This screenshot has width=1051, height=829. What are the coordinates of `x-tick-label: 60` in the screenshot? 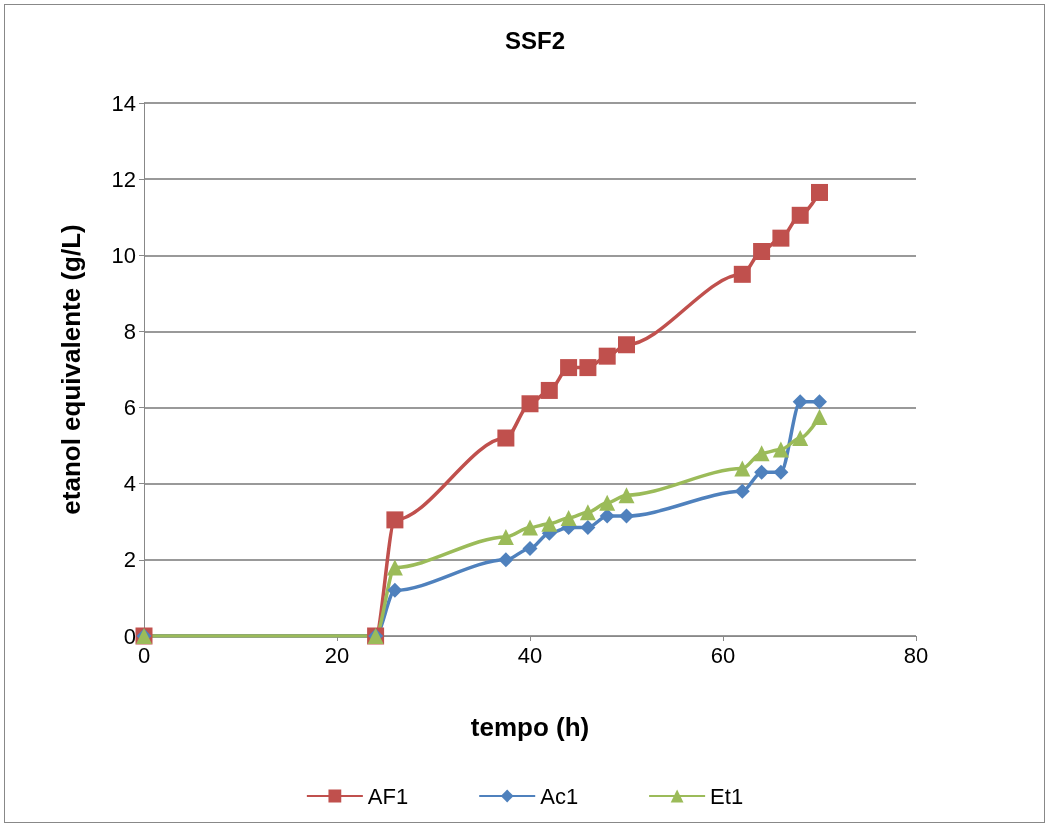 It's located at (723, 655).